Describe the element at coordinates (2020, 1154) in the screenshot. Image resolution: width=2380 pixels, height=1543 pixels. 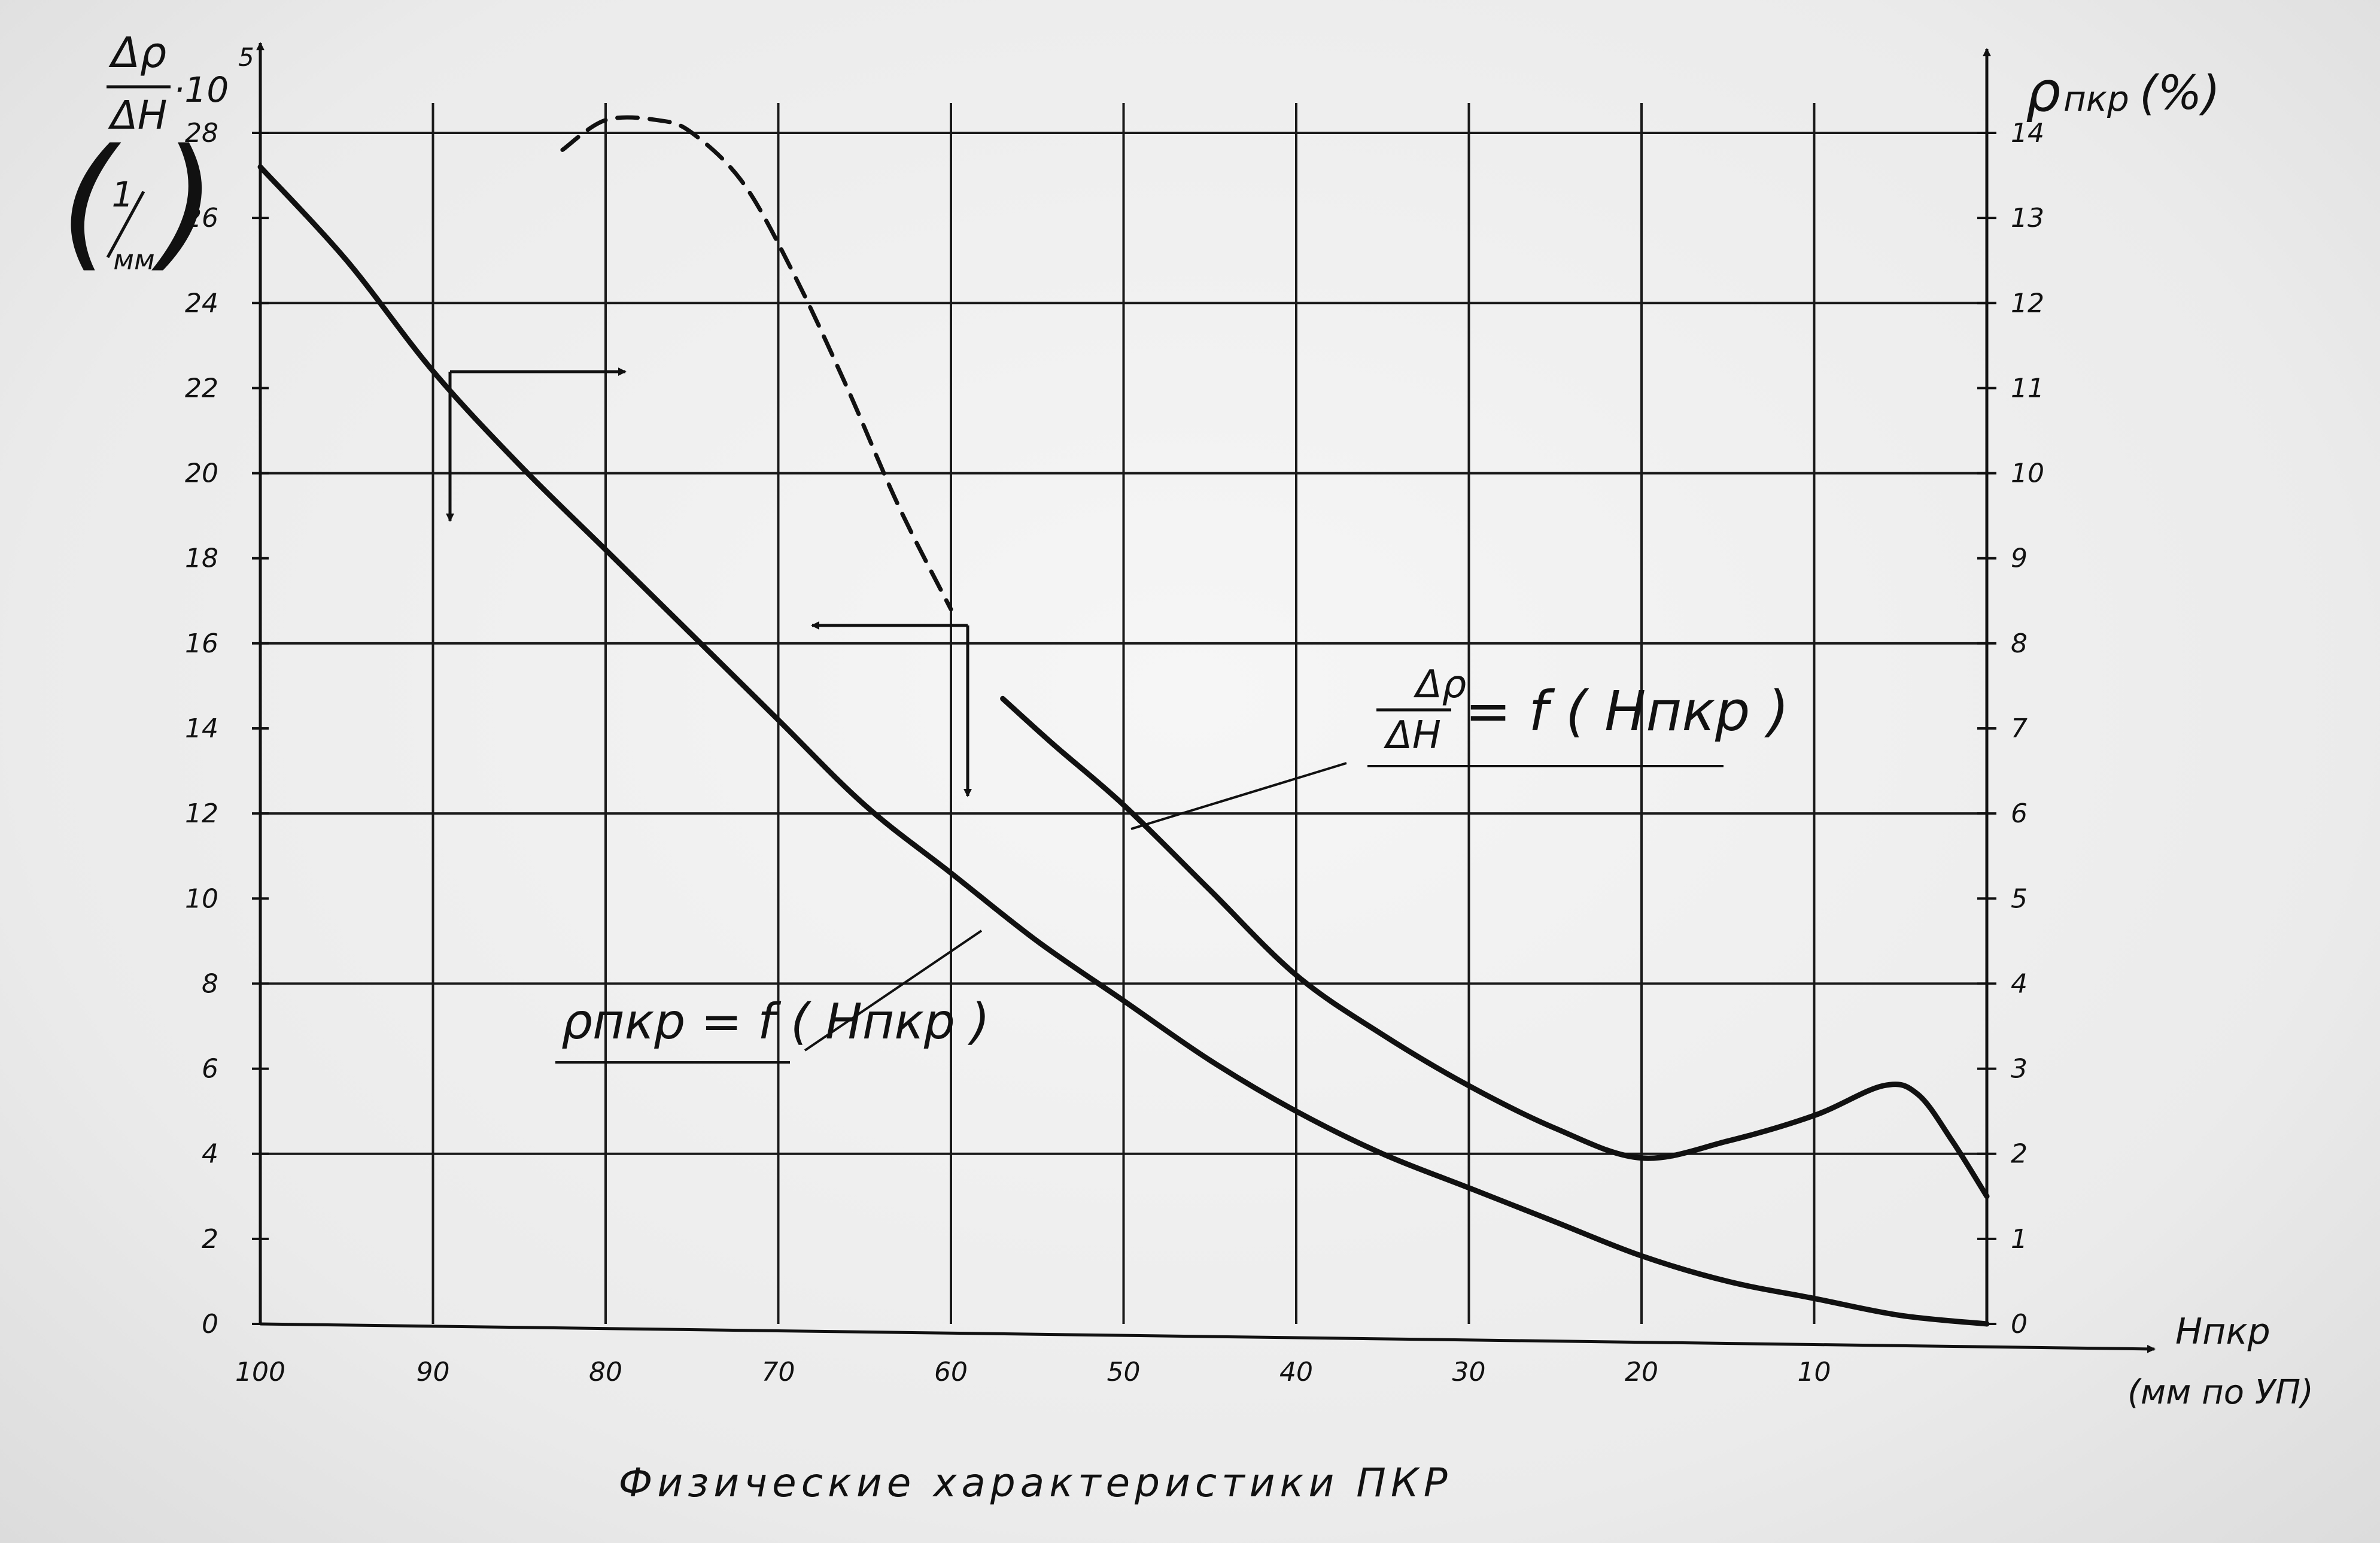
I see `y-right-tick-label: 2` at that location.